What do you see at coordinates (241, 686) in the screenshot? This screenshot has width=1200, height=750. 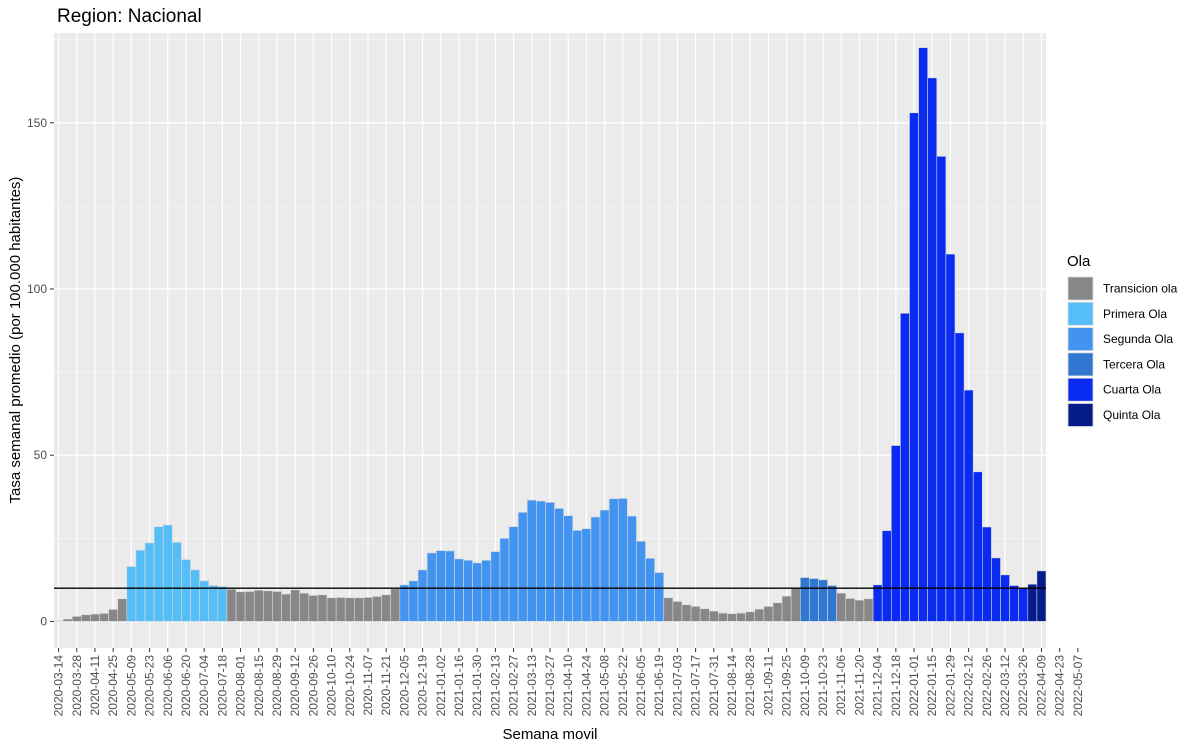 I see `x-tick-label: 2020-08-01` at bounding box center [241, 686].